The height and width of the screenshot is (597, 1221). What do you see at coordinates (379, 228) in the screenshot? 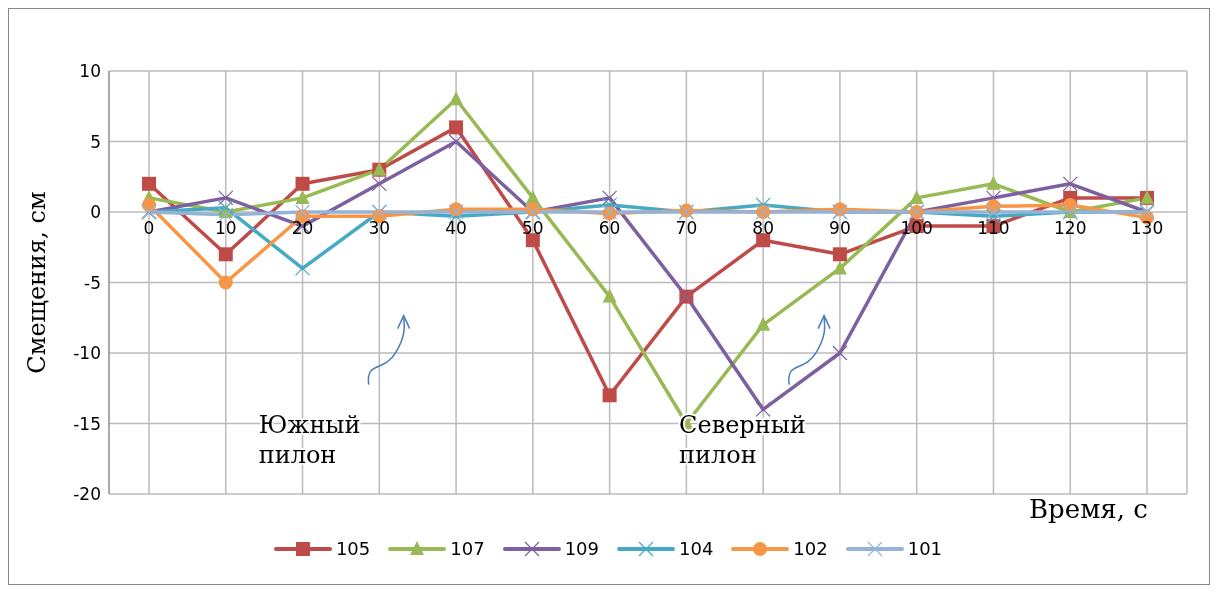
I see `x-tick-label: 30` at bounding box center [379, 228].